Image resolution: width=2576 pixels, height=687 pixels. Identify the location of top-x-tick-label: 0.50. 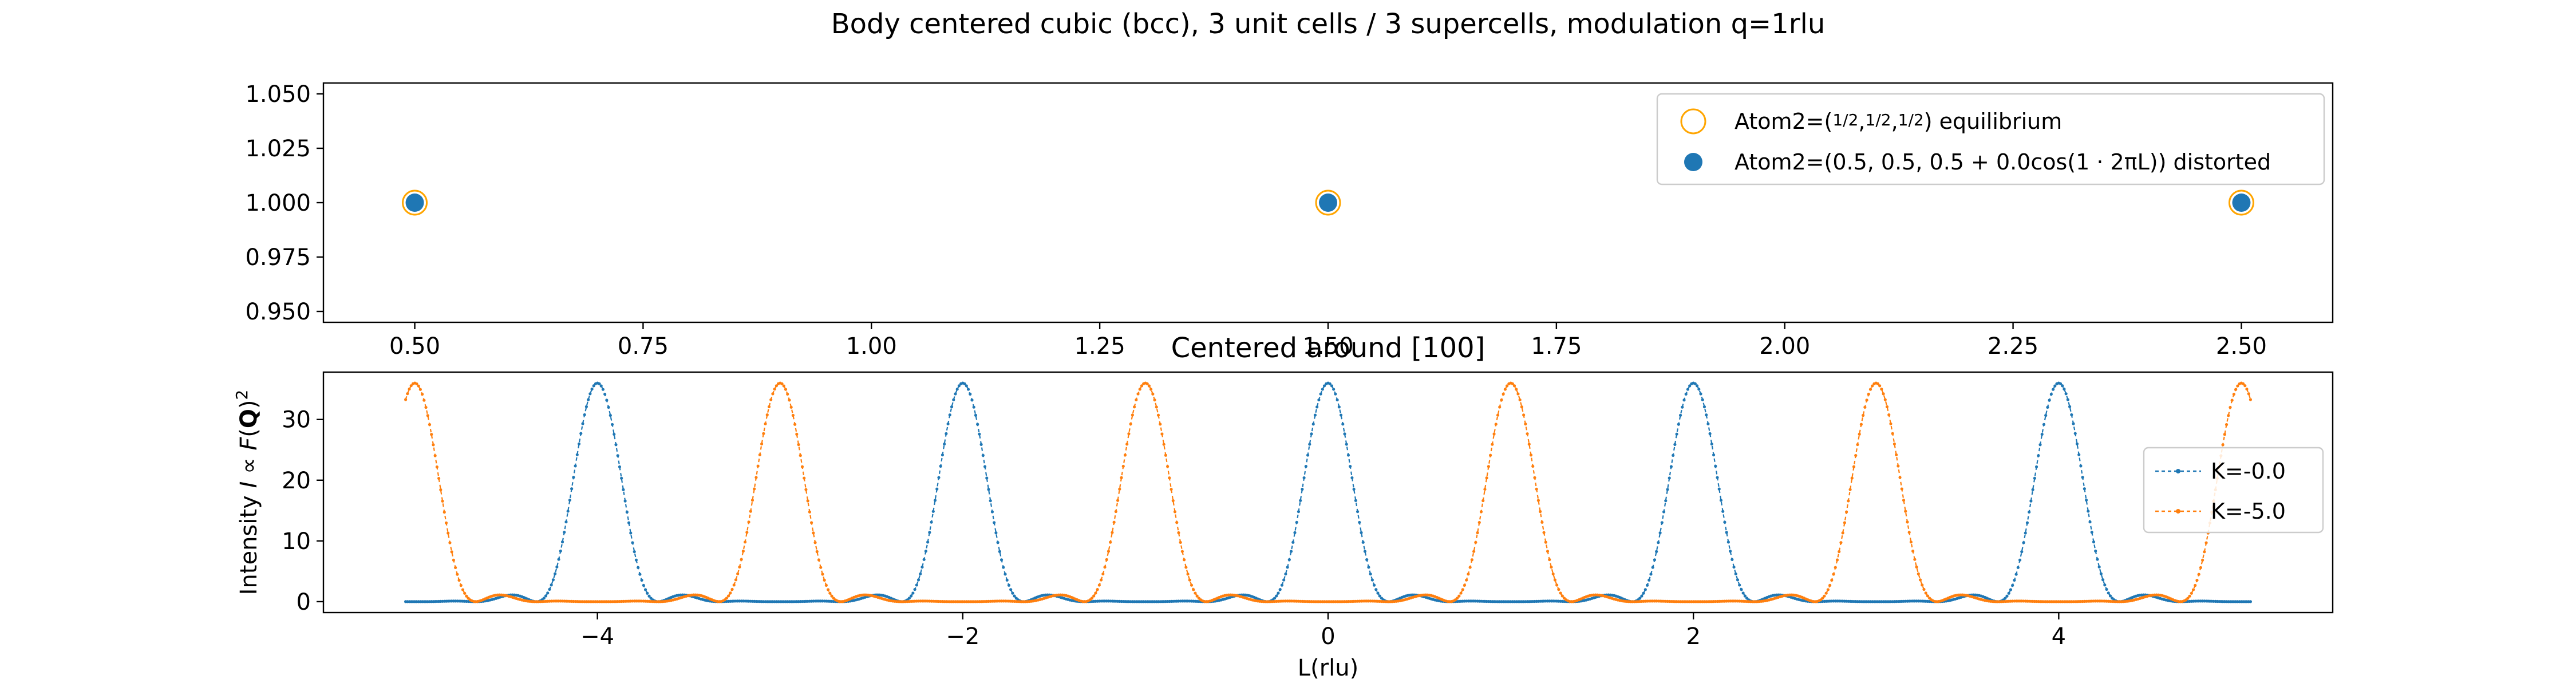
(414, 347).